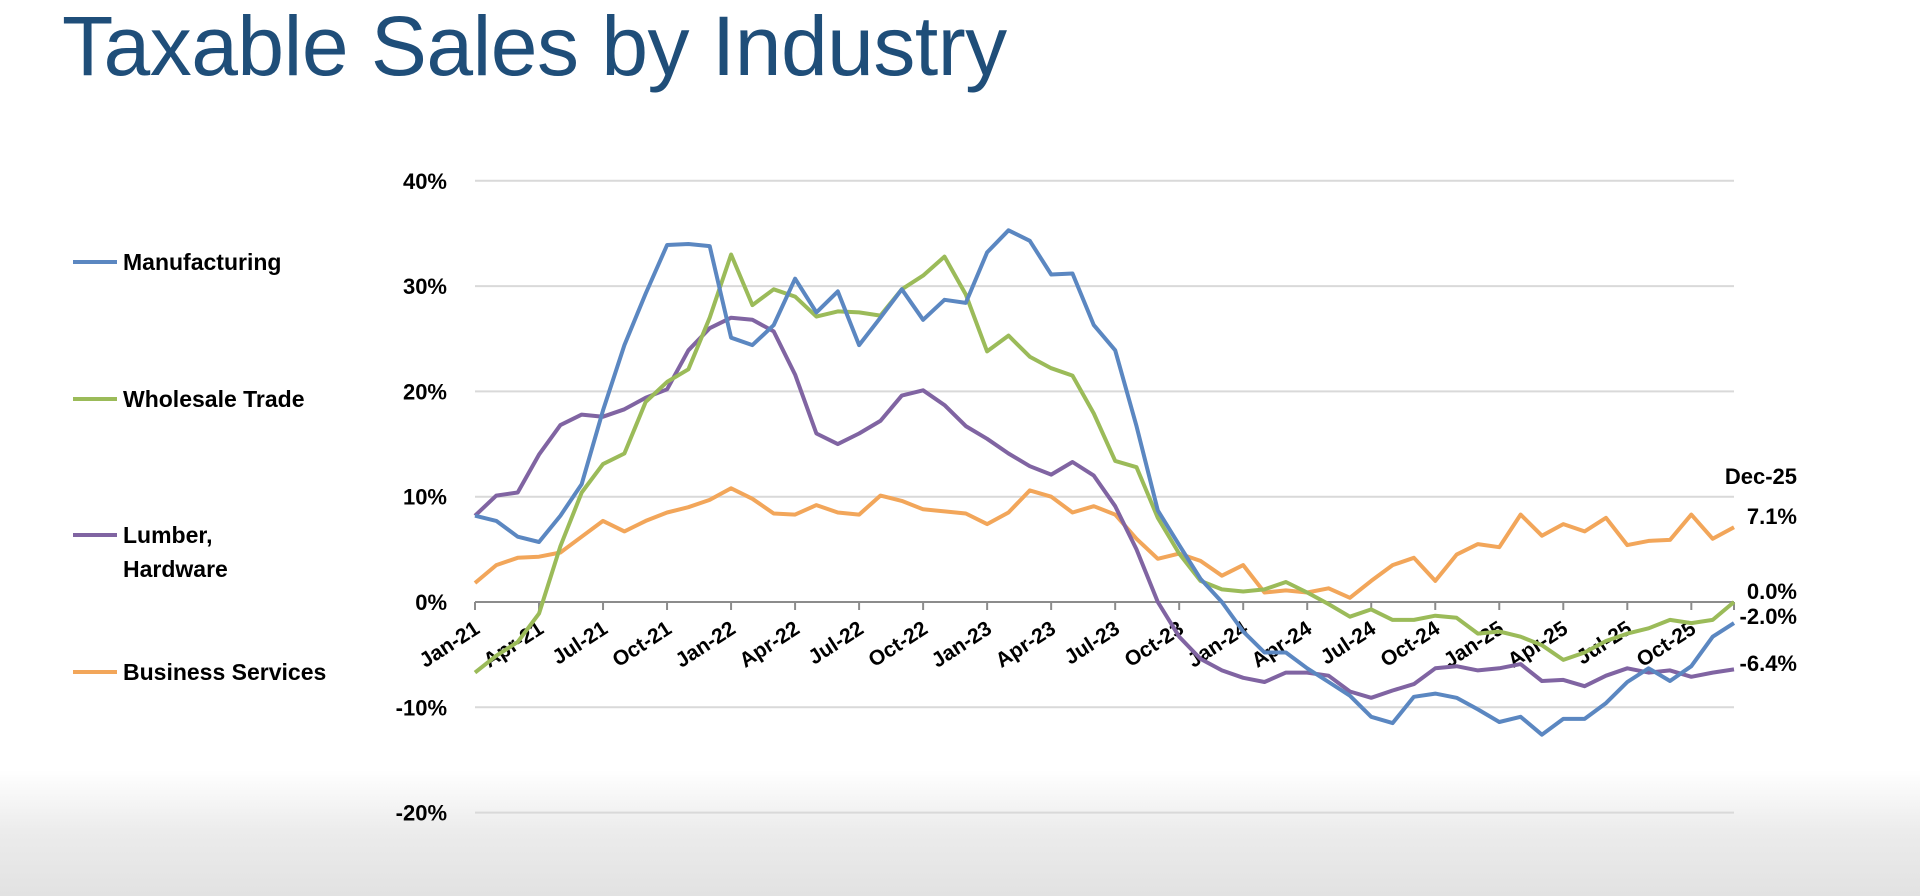  What do you see at coordinates (898, 644) in the screenshot?
I see `x-tick-label: Oct-22` at bounding box center [898, 644].